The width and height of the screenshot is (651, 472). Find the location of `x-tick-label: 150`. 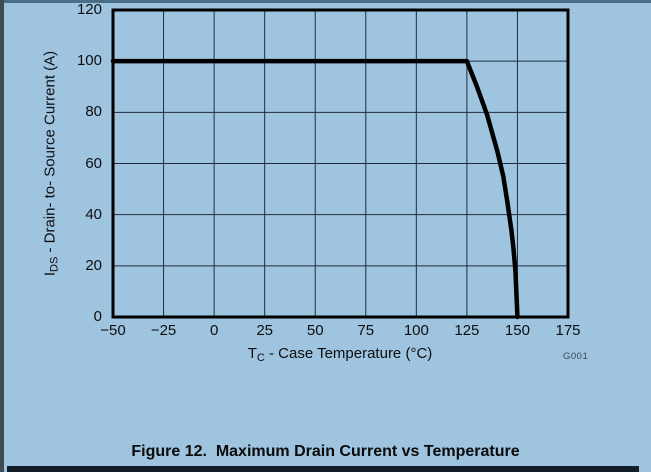

x-tick-label: 150 is located at coordinates (517, 330).